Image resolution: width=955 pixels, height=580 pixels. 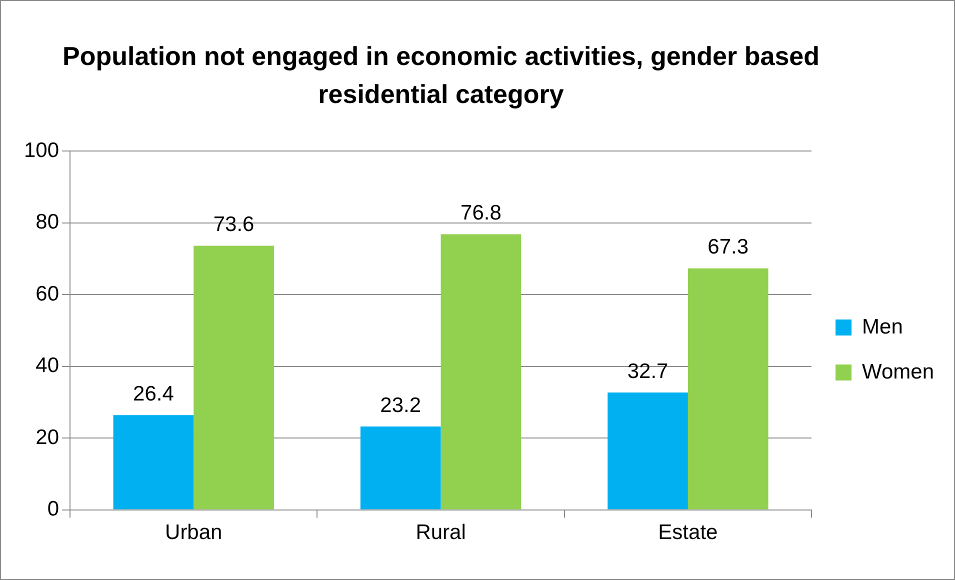 What do you see at coordinates (48, 366) in the screenshot?
I see `y-tick-label: 40` at bounding box center [48, 366].